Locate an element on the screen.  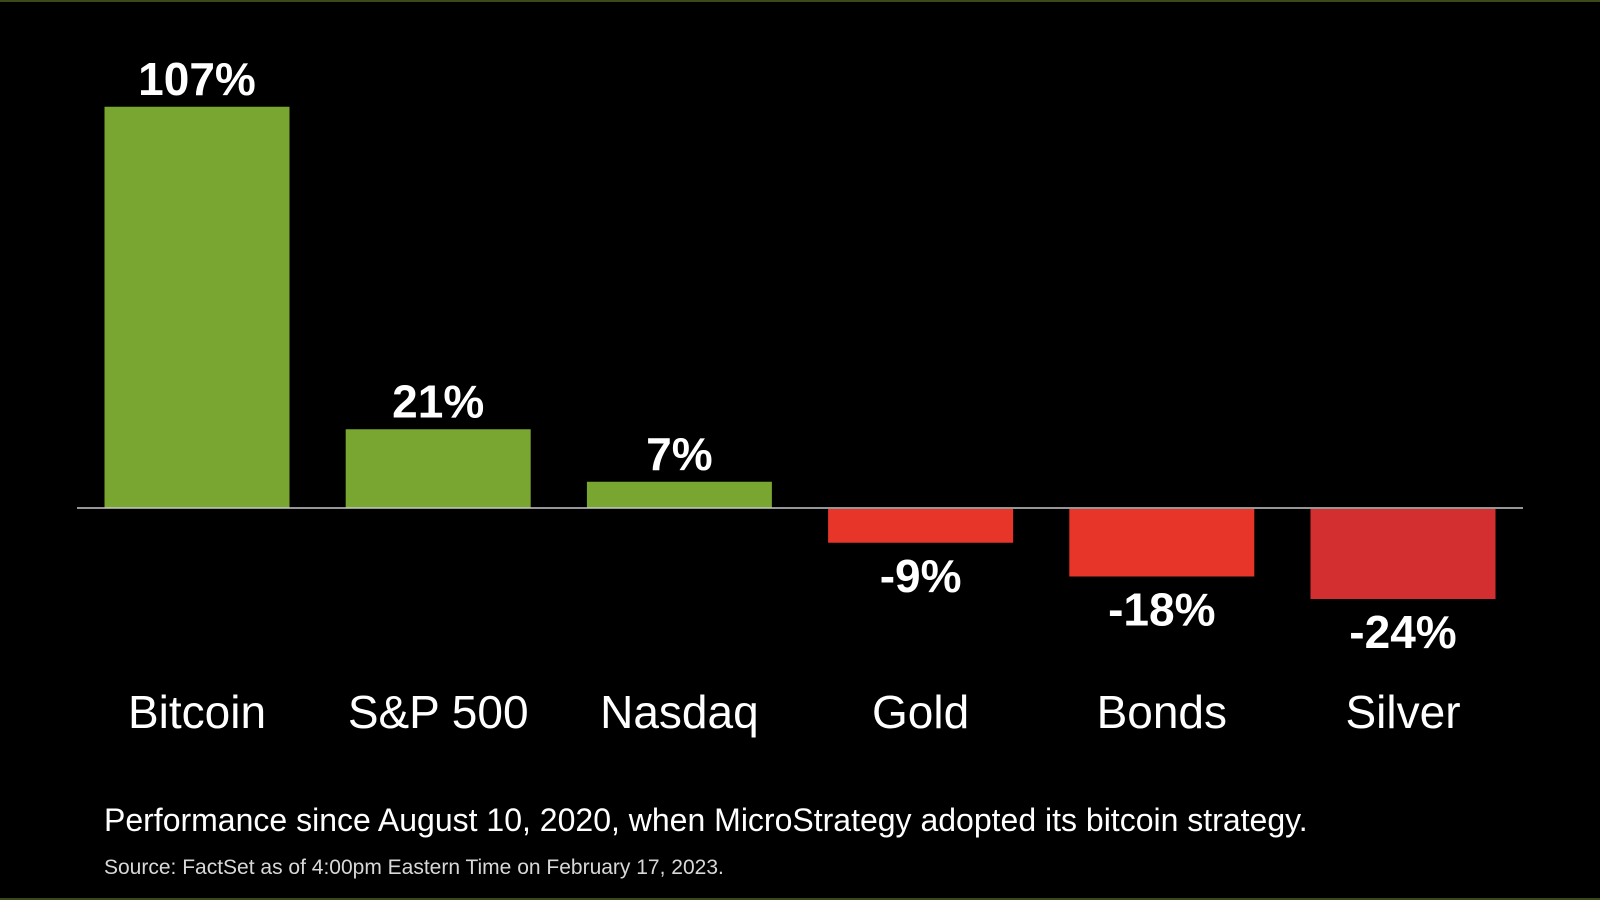
value-label-bitcoin: 107% is located at coordinates (197, 79).